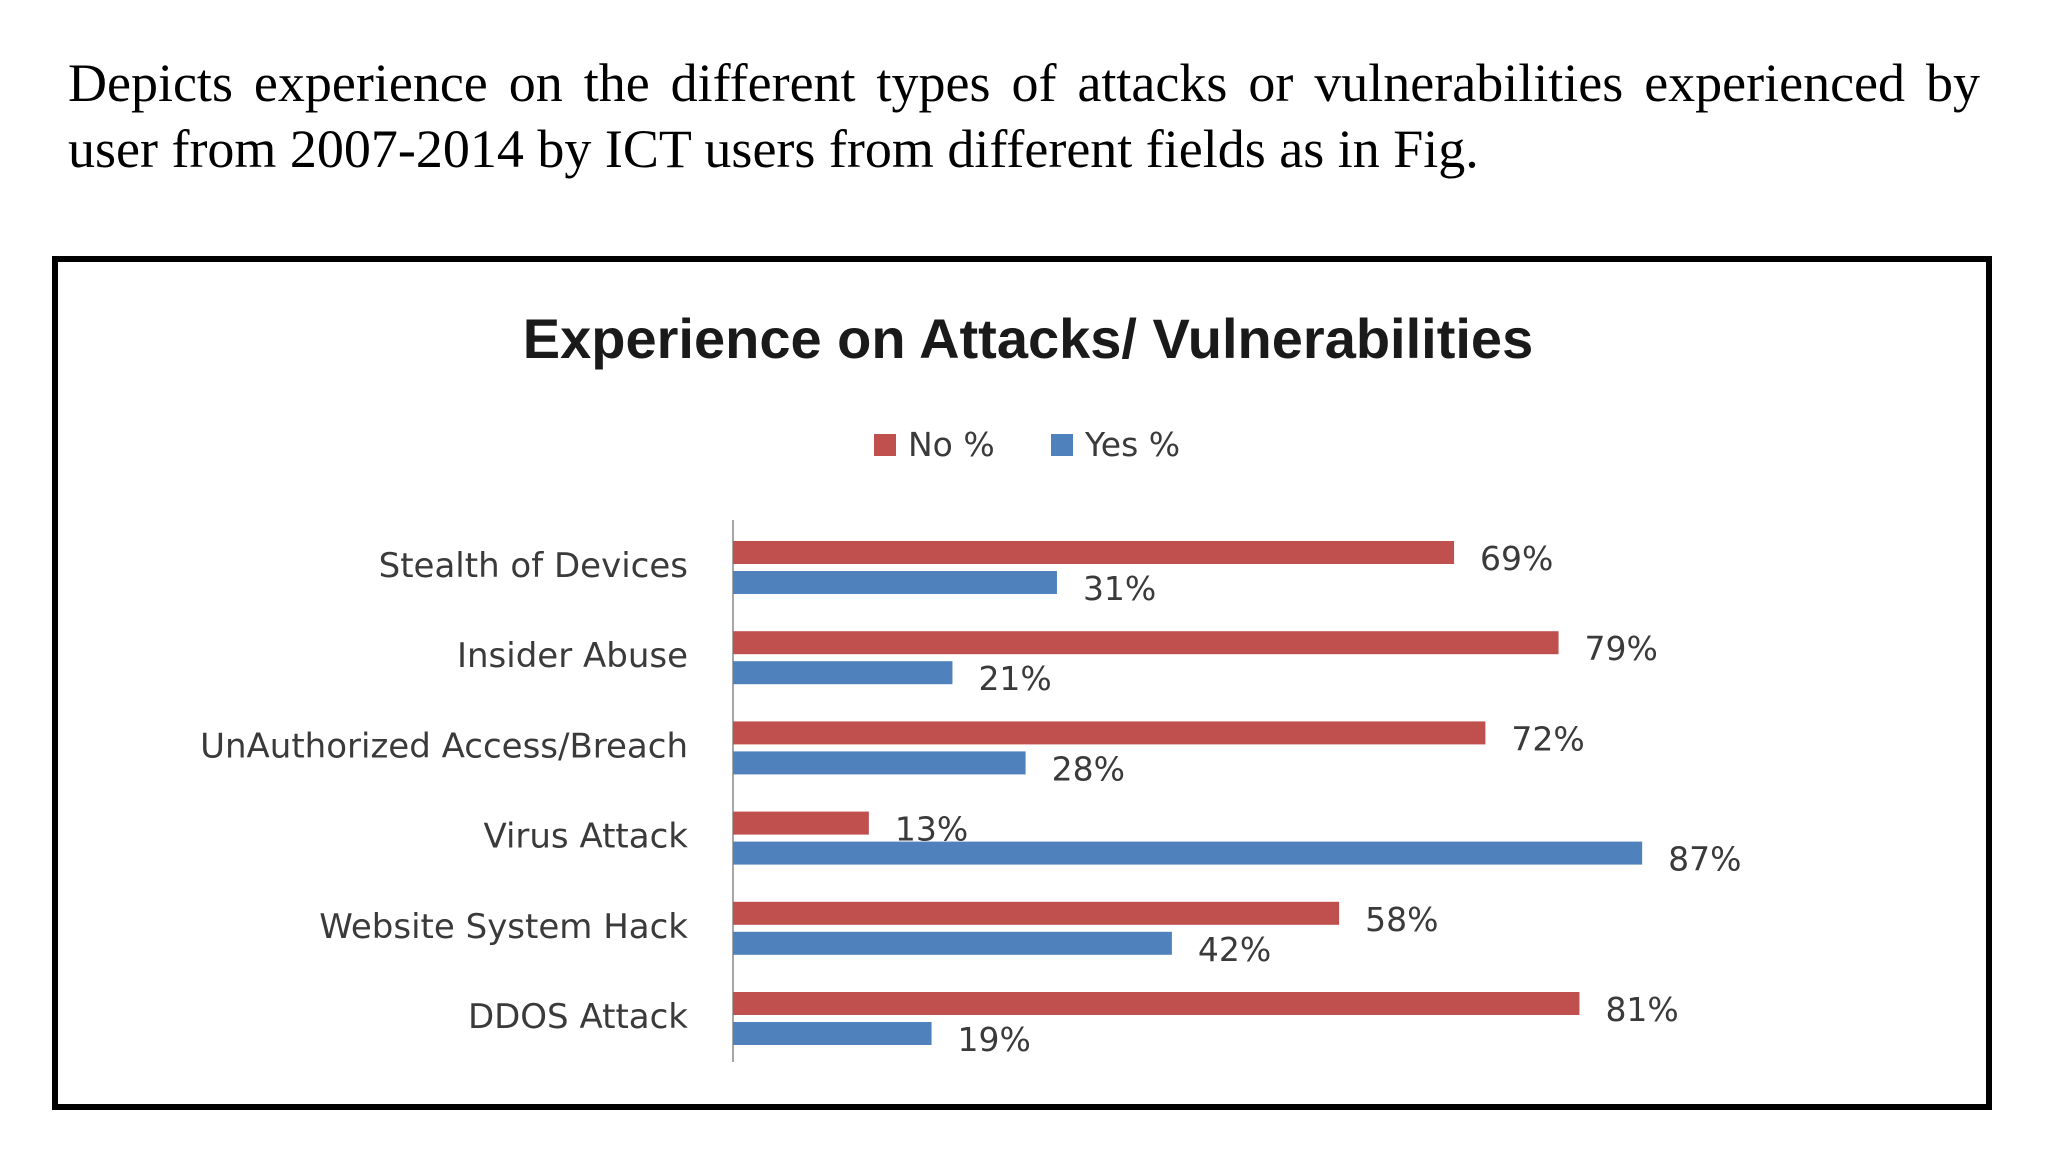 The image size is (2048, 1152). Describe the element at coordinates (1641, 1009) in the screenshot. I see `value-label-no-ddos-attack: 81%` at that location.